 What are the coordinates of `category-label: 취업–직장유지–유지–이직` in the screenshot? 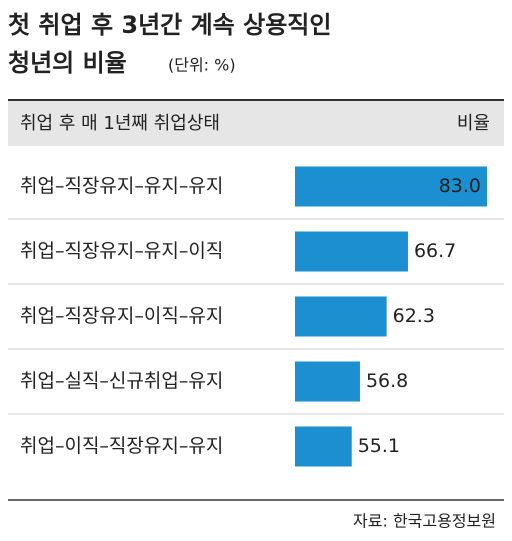 It's located at (121, 251).